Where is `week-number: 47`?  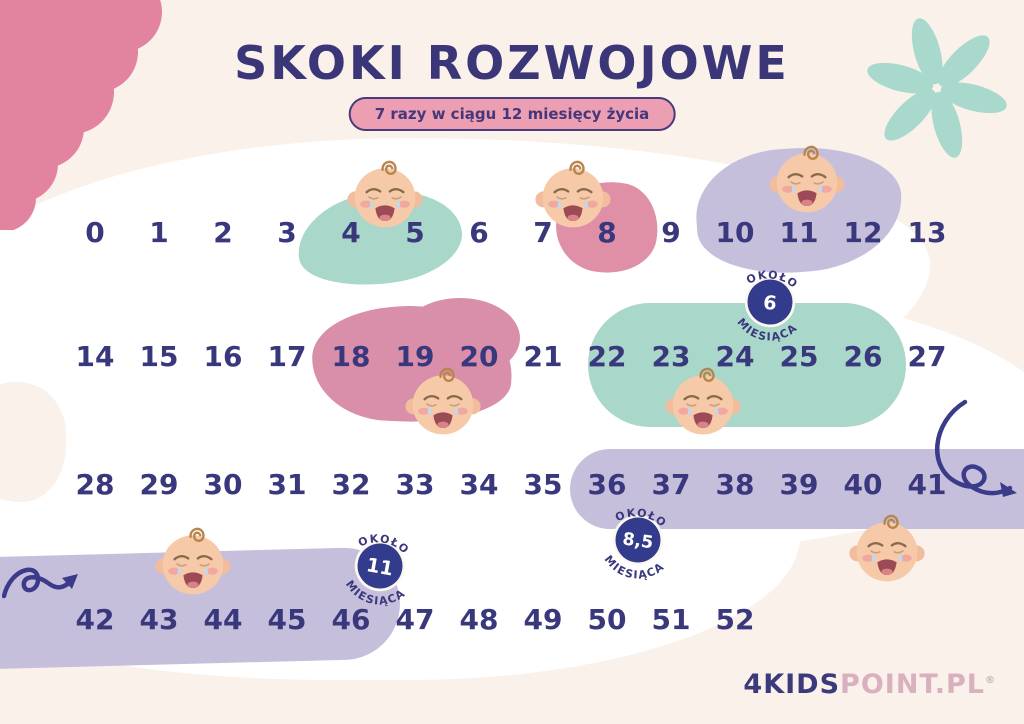
week-number: 47 is located at coordinates (415, 619).